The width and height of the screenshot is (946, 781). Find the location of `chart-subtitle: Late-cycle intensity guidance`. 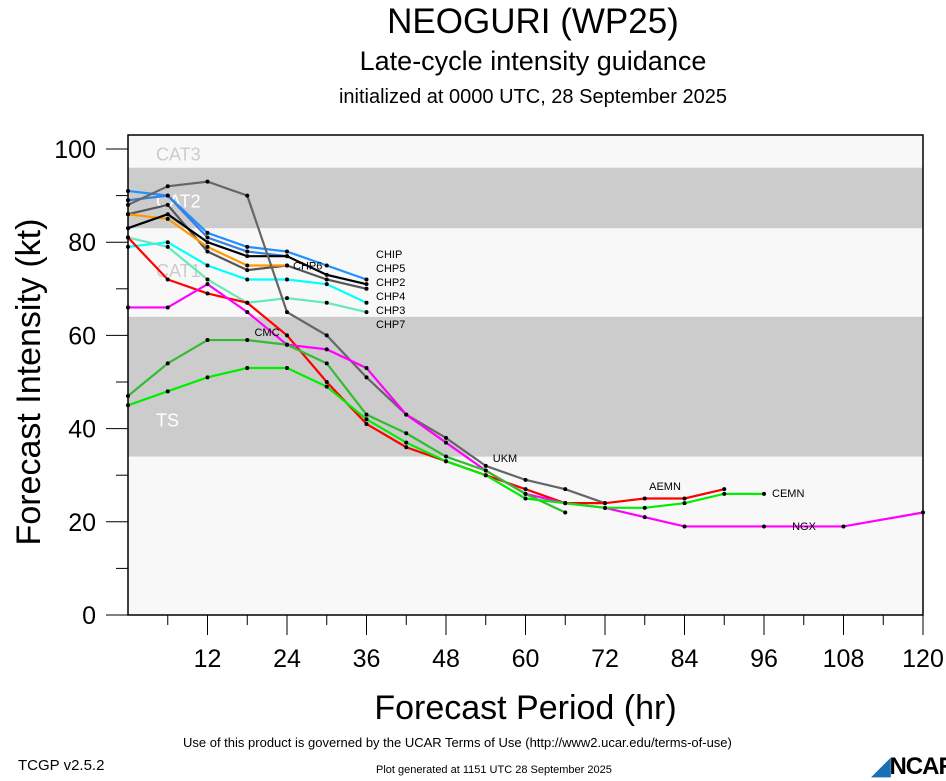

chart-subtitle: Late-cycle intensity guidance is located at coordinates (533, 61).